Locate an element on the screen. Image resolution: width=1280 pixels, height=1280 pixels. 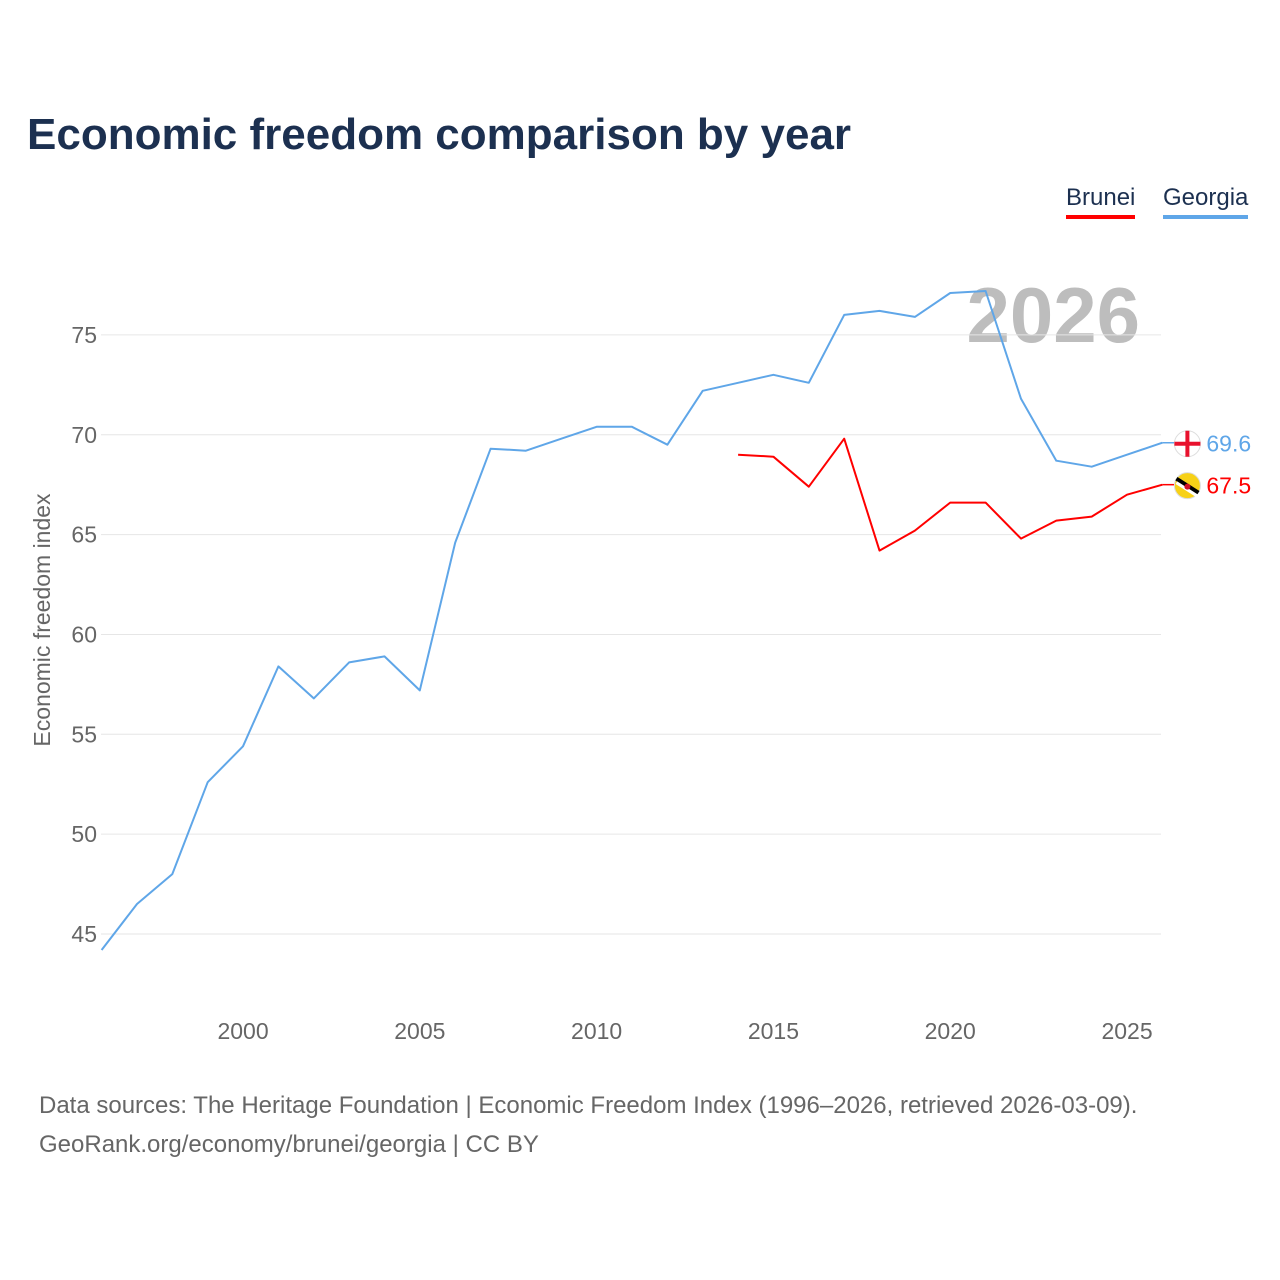
end-value-label: 67.5 is located at coordinates (1228, 486).